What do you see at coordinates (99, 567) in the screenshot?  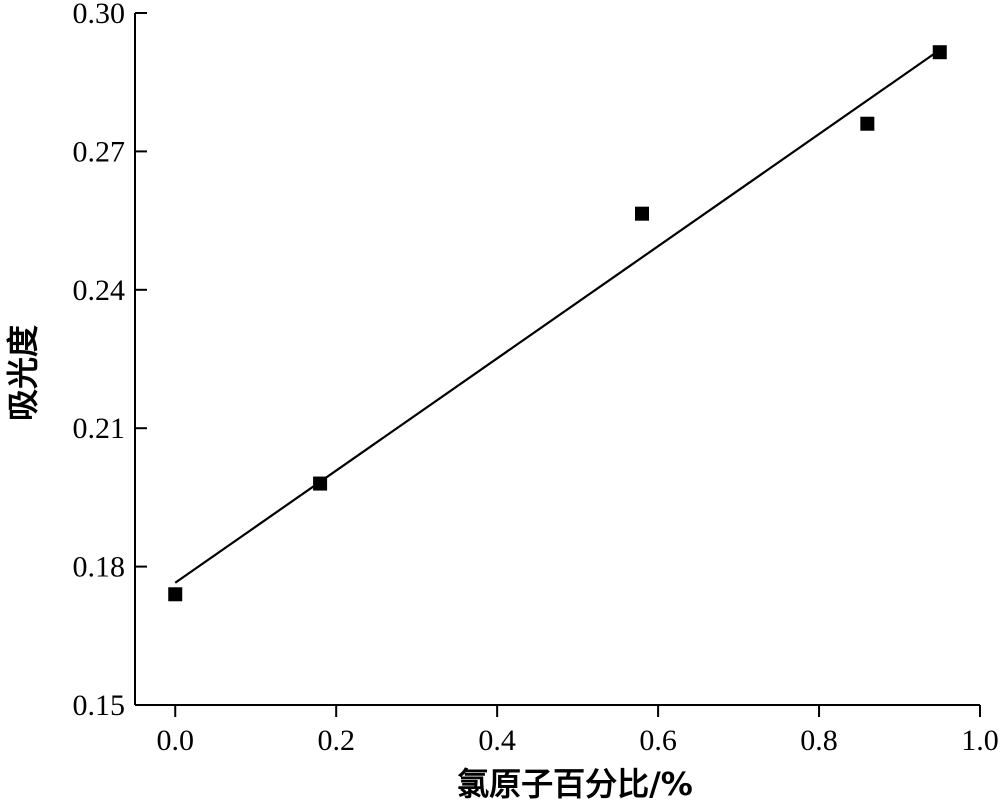 I see `y-tick-label: 0.18` at bounding box center [99, 567].